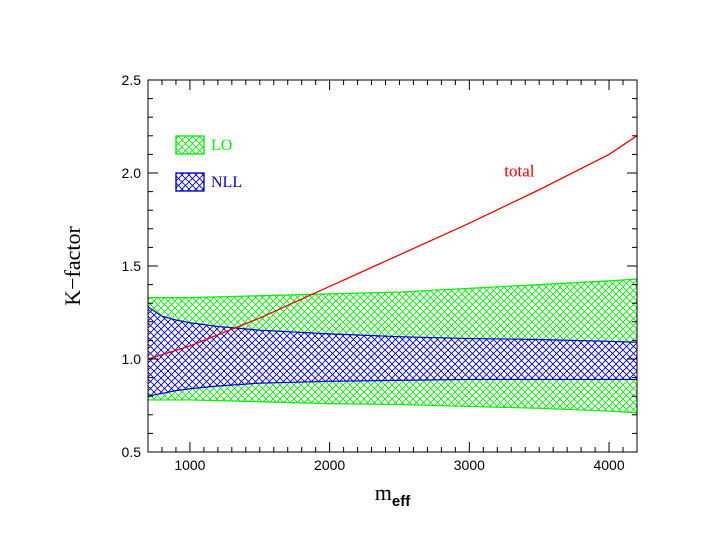  What do you see at coordinates (132, 173) in the screenshot?
I see `y-tick-label: 2.0` at bounding box center [132, 173].